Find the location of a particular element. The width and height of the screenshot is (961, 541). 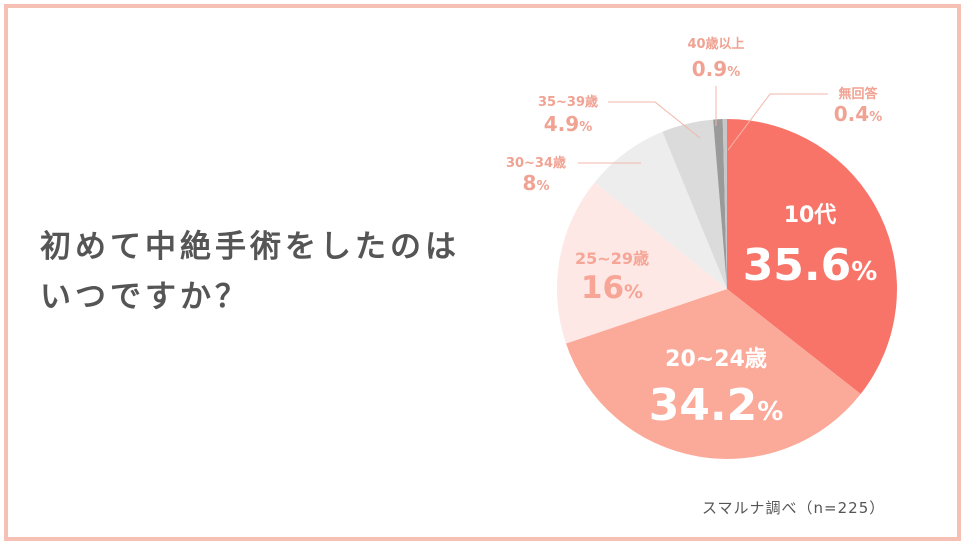

slice-value-label: 4.9% is located at coordinates (568, 124).